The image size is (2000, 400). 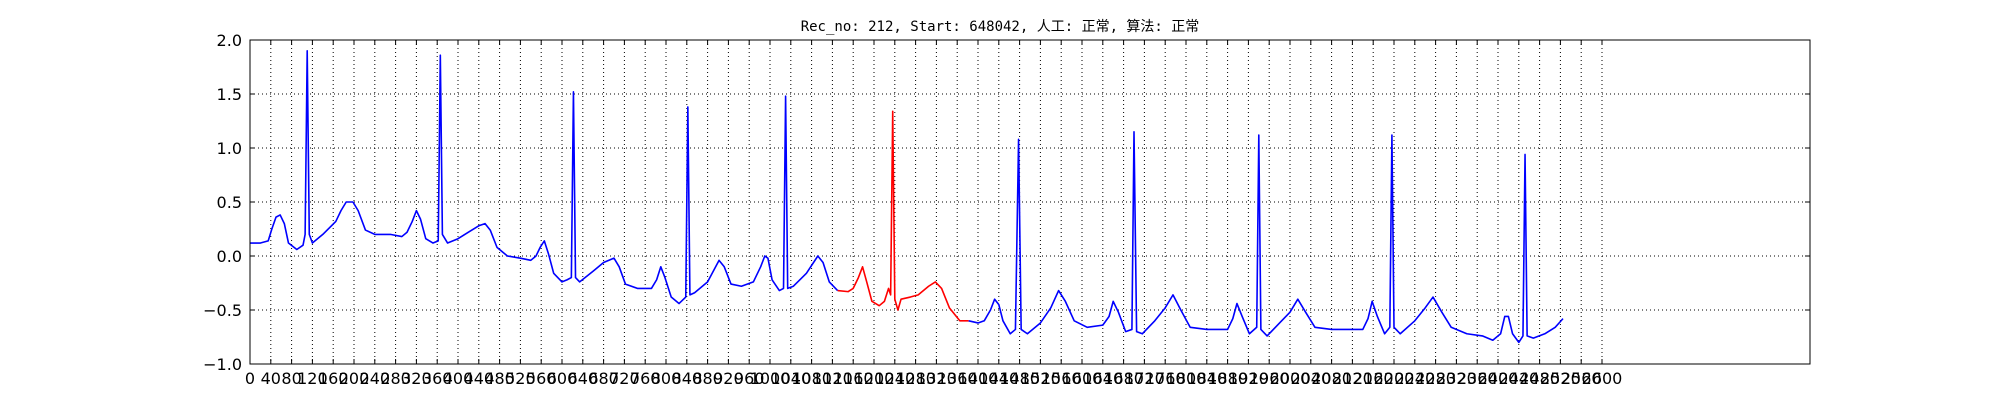 What do you see at coordinates (229, 94) in the screenshot?
I see `y-tick-label: 1.5` at bounding box center [229, 94].